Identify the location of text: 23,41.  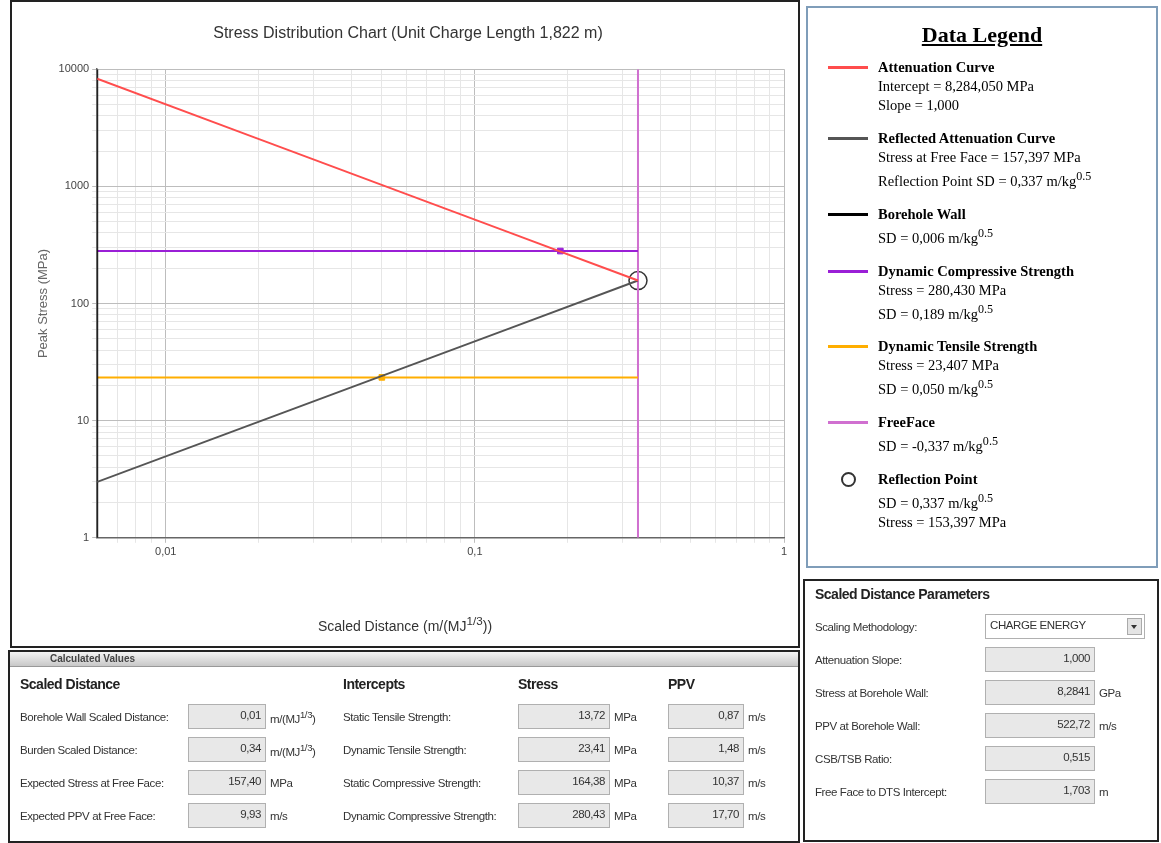
(564, 749).